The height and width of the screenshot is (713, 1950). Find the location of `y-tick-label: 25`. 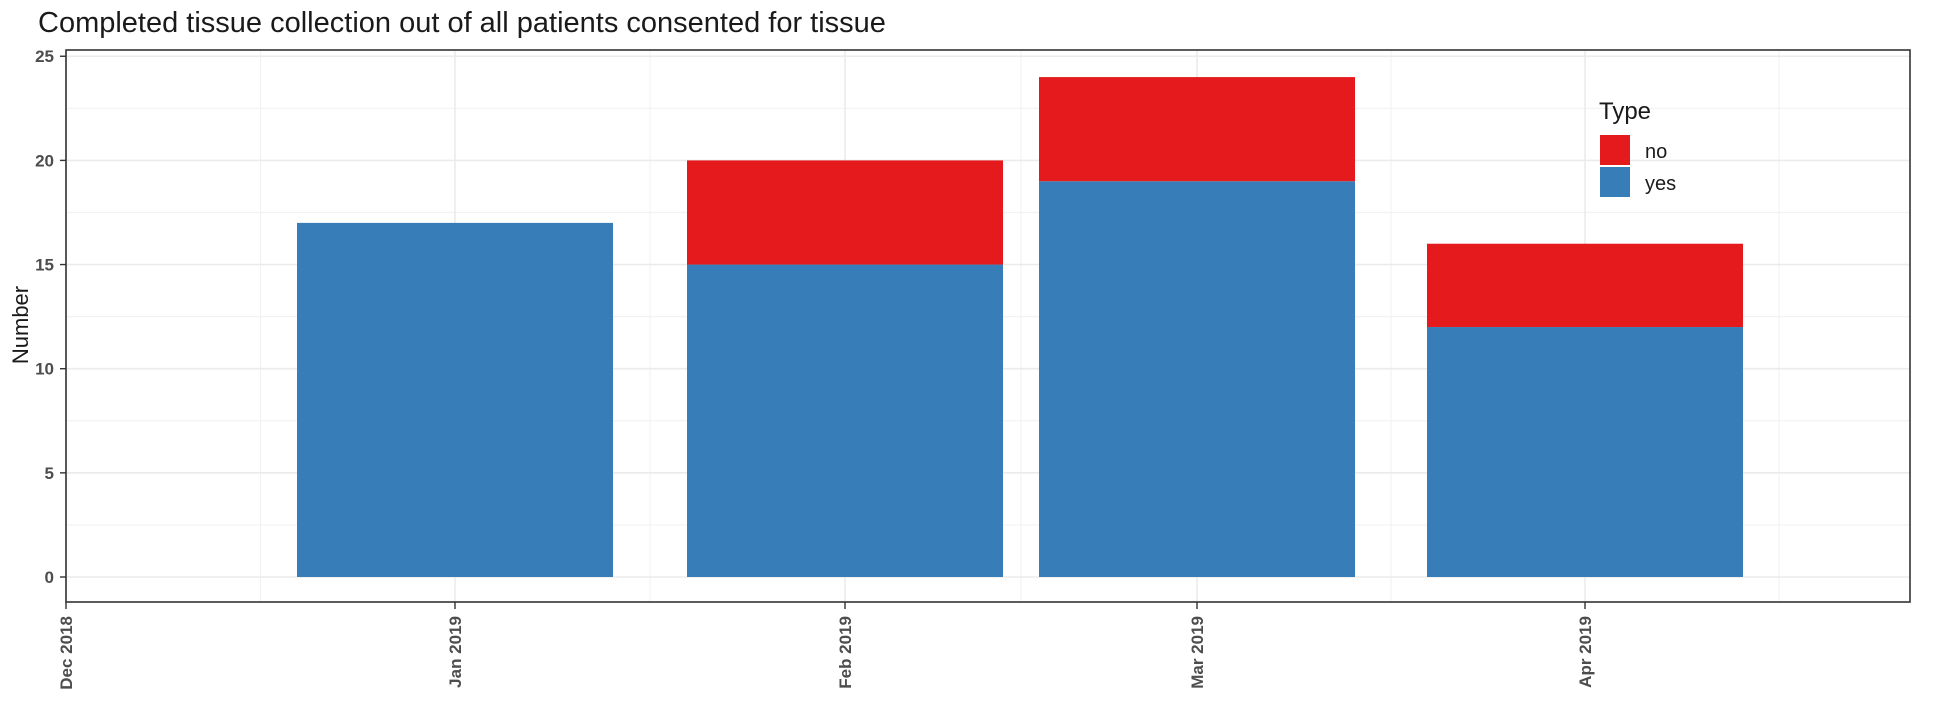

y-tick-label: 25 is located at coordinates (44, 56).